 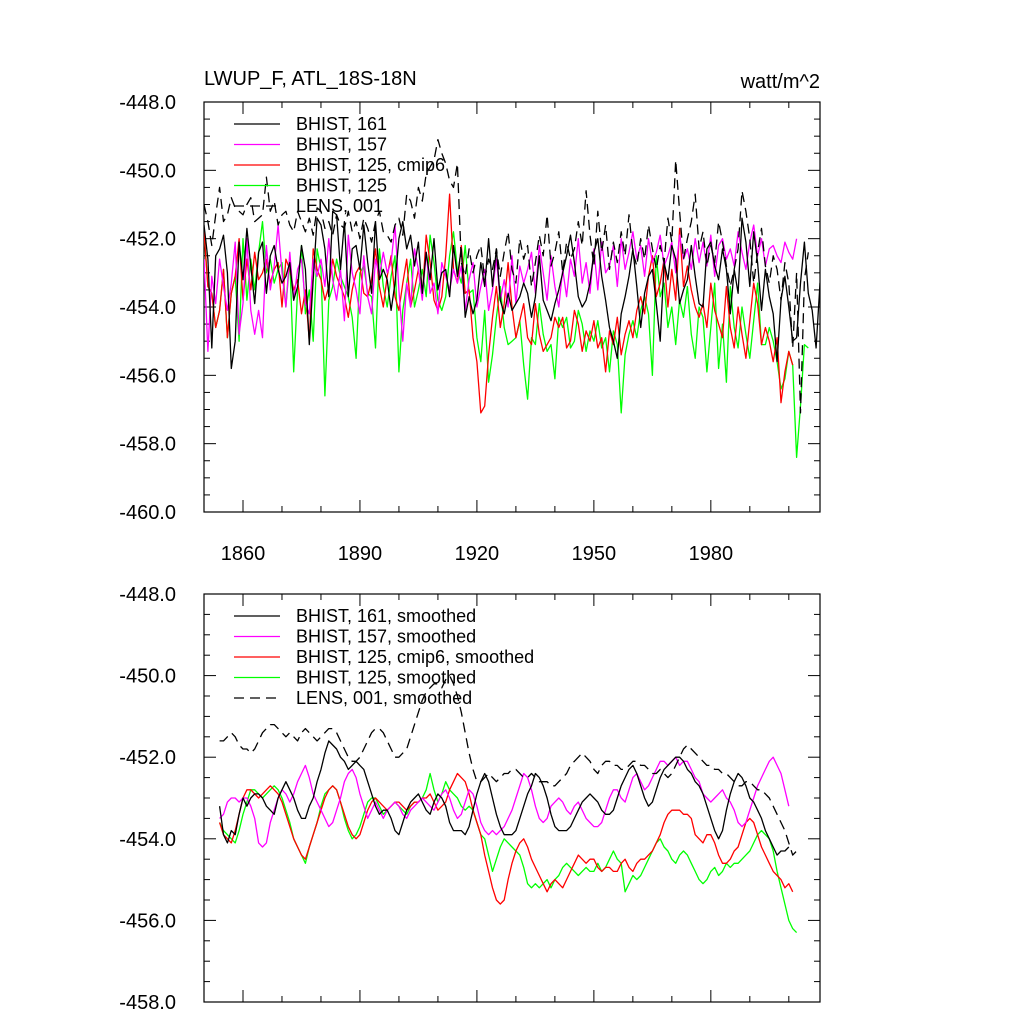 What do you see at coordinates (370, 165) in the screenshot?
I see `top-legend-label: BHIST, 125, cmip6` at bounding box center [370, 165].